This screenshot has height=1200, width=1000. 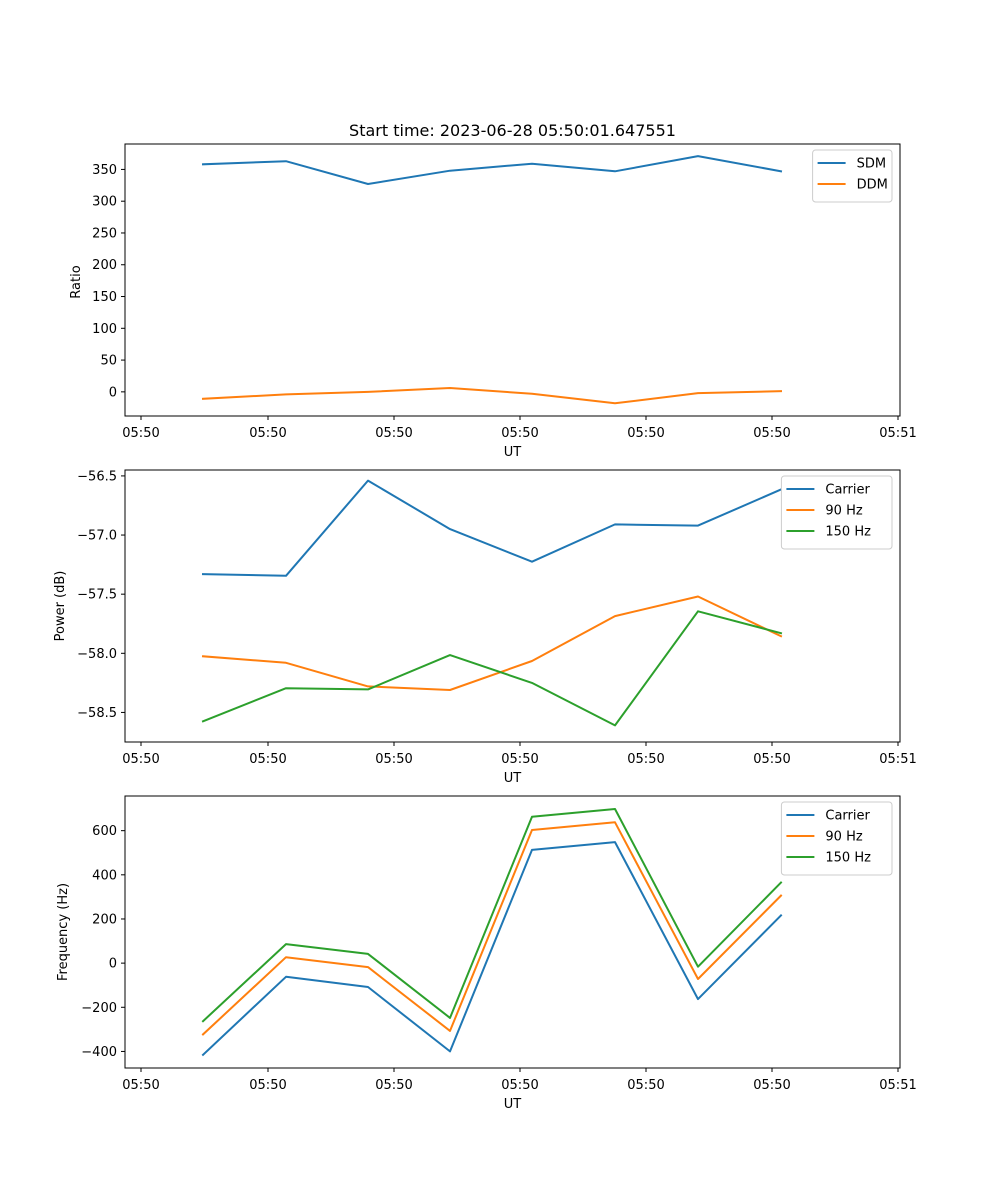 What do you see at coordinates (99, 1052) in the screenshot?
I see `y-tick-label-frequency: −400` at bounding box center [99, 1052].